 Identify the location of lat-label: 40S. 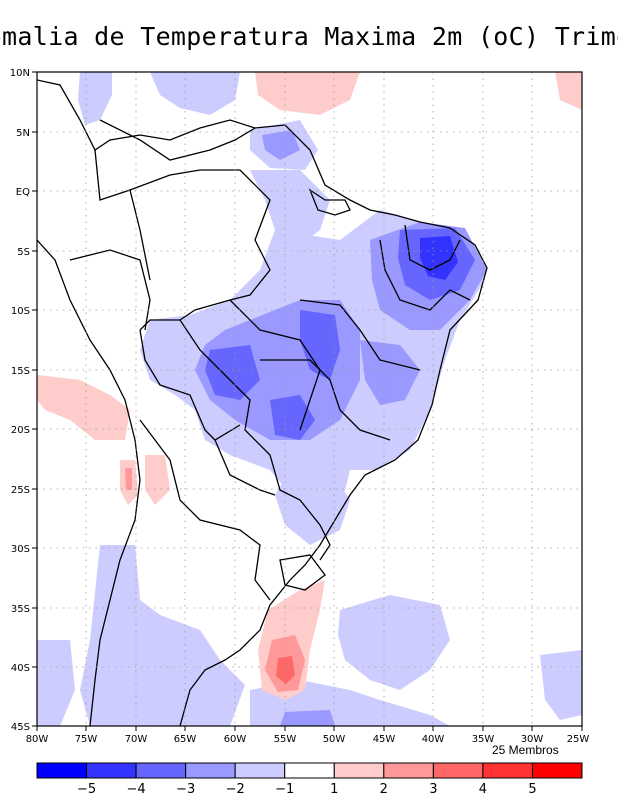
(20, 668).